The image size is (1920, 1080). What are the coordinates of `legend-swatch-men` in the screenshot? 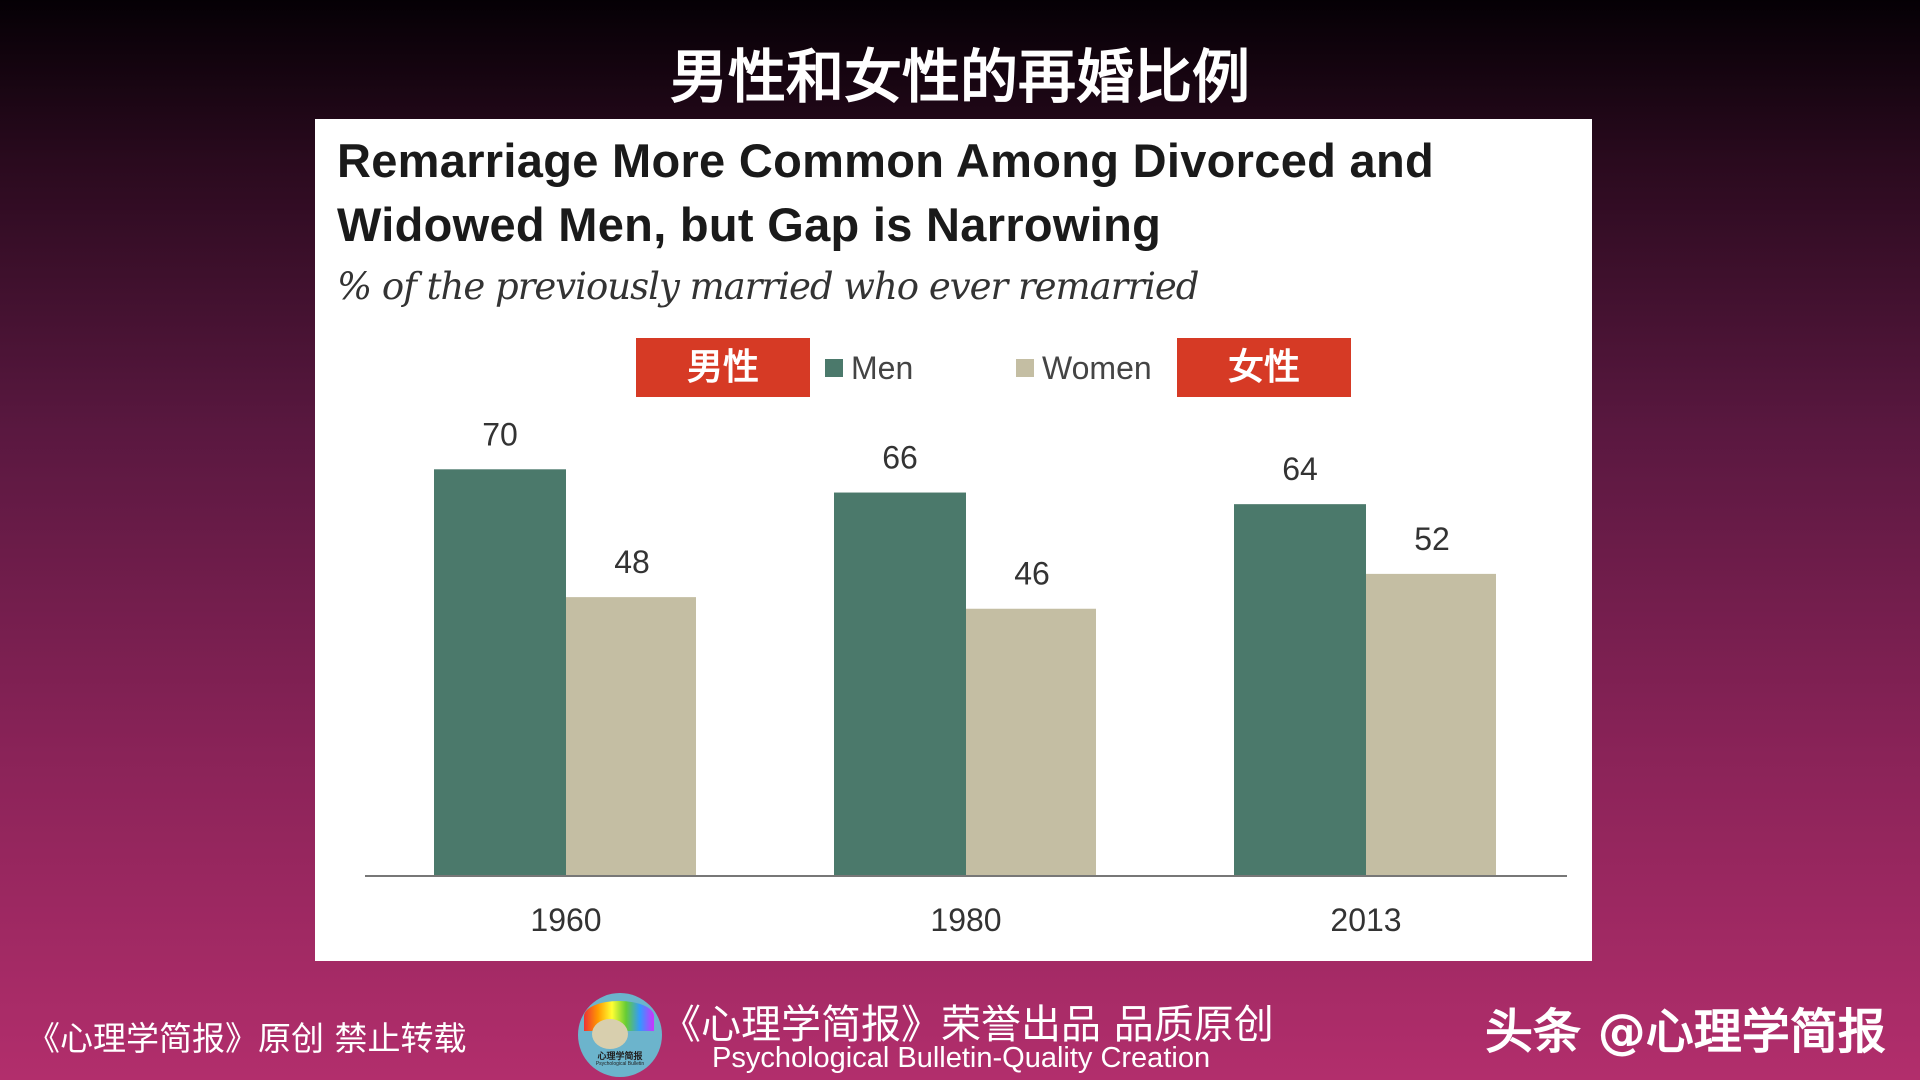 It's located at (834, 368).